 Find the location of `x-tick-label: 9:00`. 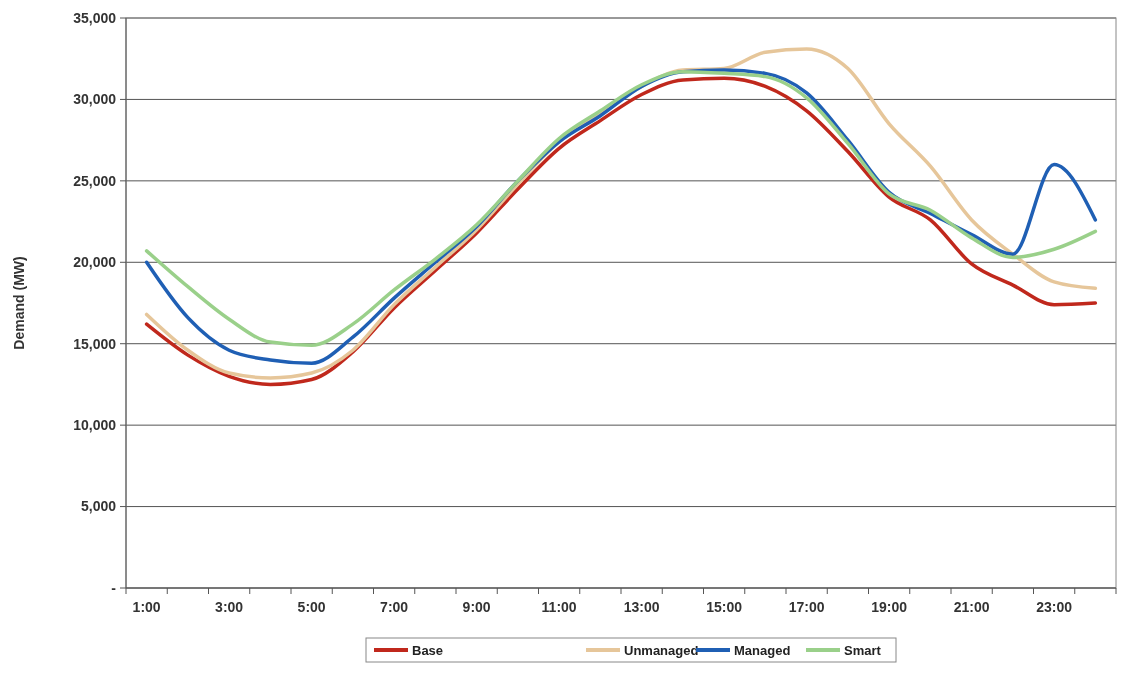

x-tick-label: 9:00 is located at coordinates (476, 607).